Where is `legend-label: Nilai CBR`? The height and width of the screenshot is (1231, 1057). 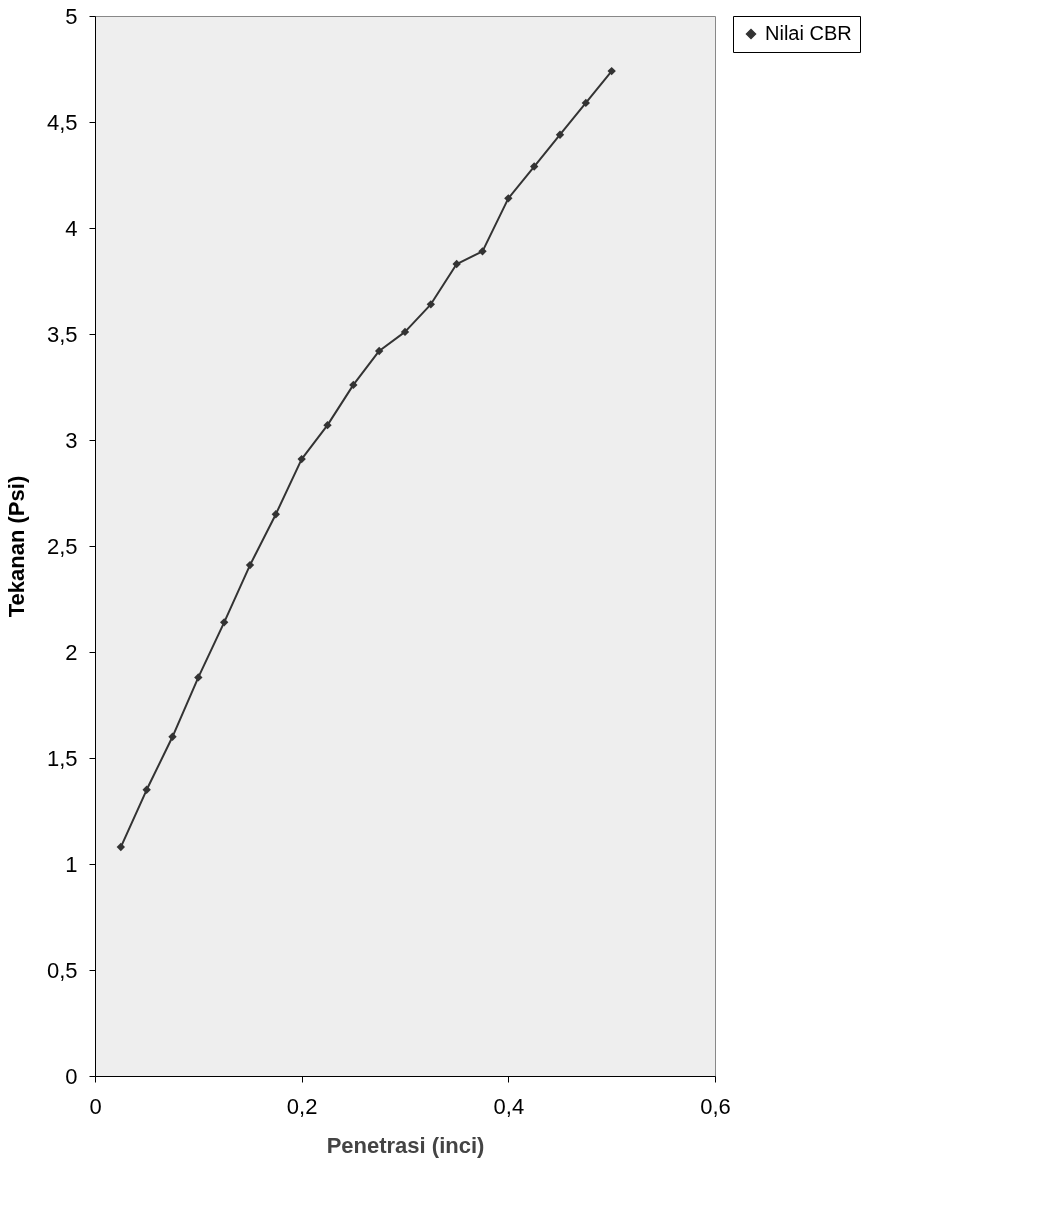
legend-label: Nilai CBR is located at coordinates (808, 33).